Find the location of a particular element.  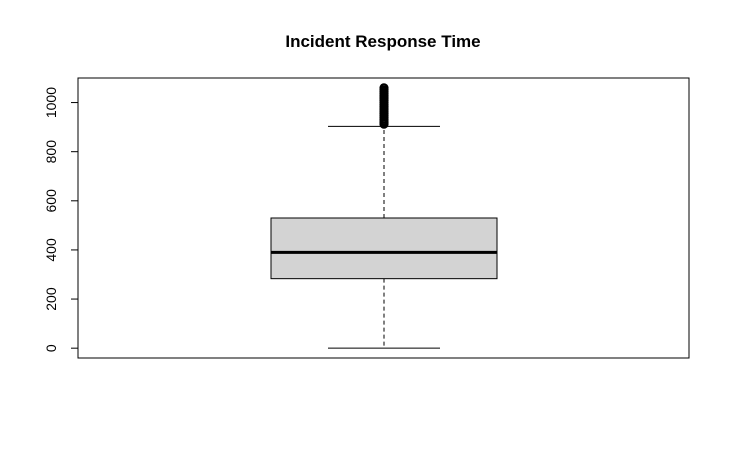

y-tick-label-0: 0 is located at coordinates (51, 348).